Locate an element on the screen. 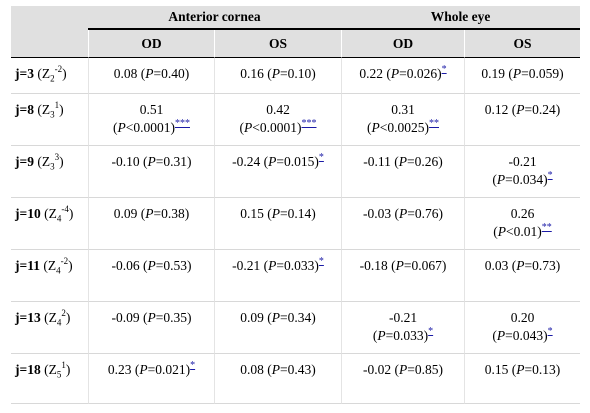 The height and width of the screenshot is (413, 590). column-header-whole-od: OD is located at coordinates (403, 43).